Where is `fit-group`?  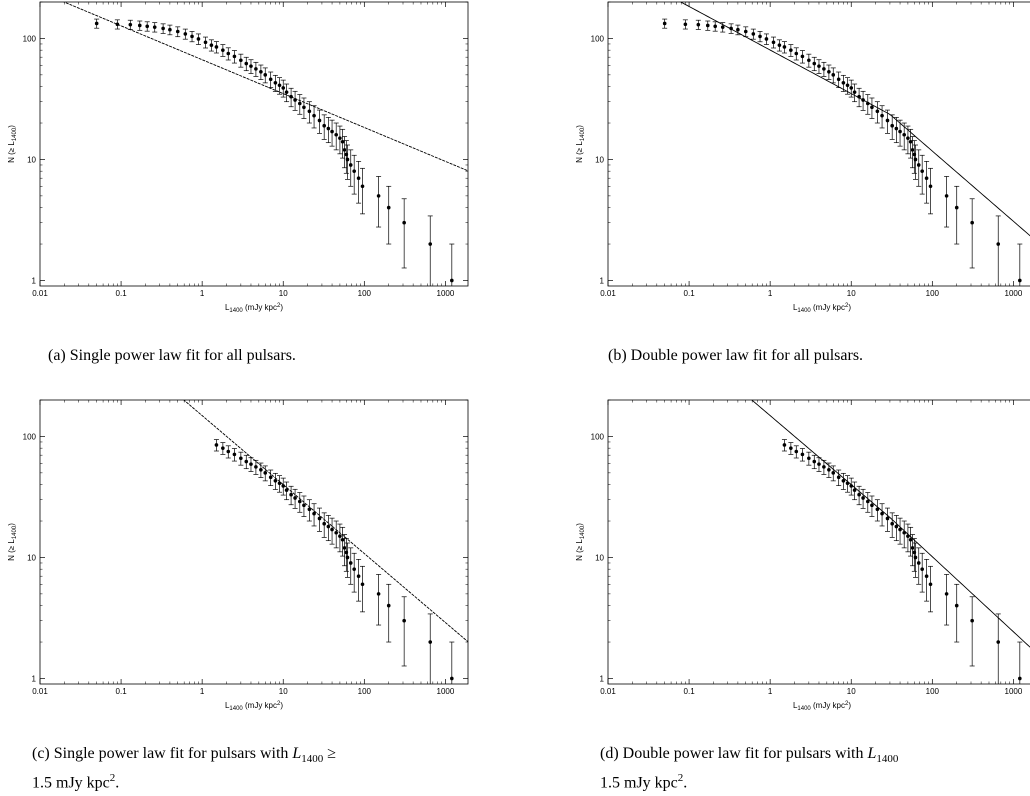 fit-group is located at coordinates (265, 87).